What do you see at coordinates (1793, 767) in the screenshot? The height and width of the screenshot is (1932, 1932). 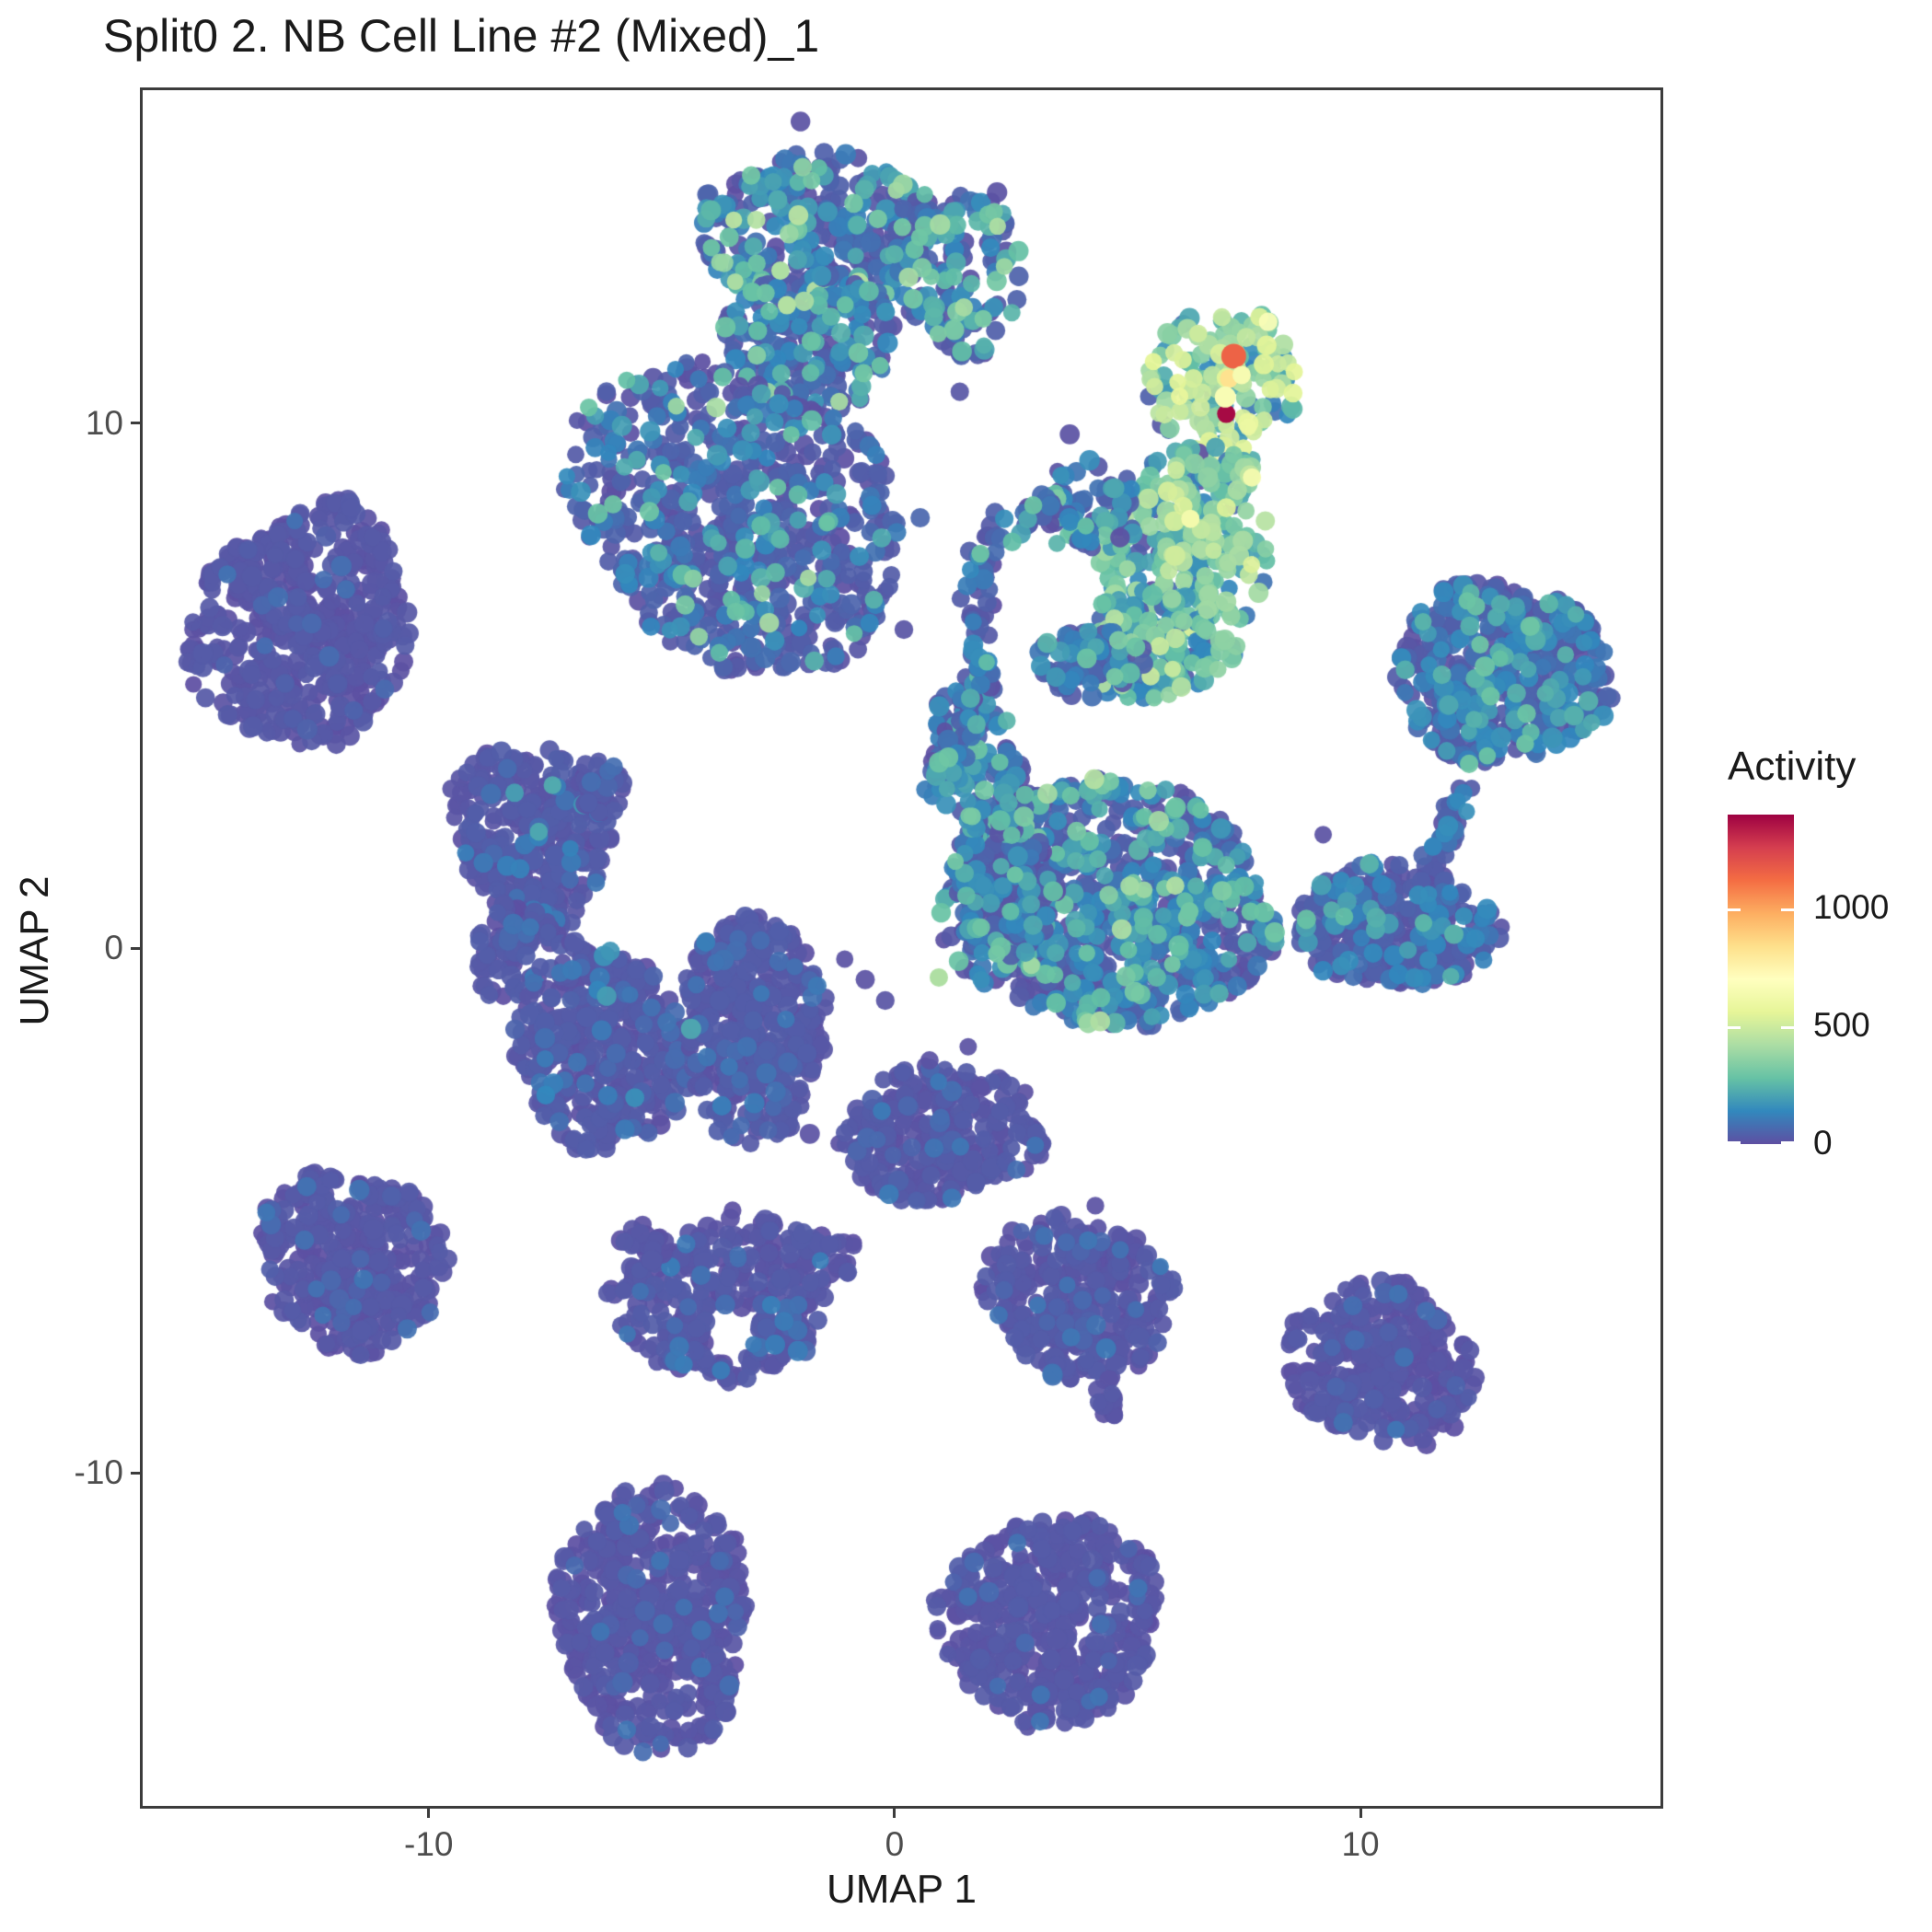 I see `legend-title: Activity` at bounding box center [1793, 767].